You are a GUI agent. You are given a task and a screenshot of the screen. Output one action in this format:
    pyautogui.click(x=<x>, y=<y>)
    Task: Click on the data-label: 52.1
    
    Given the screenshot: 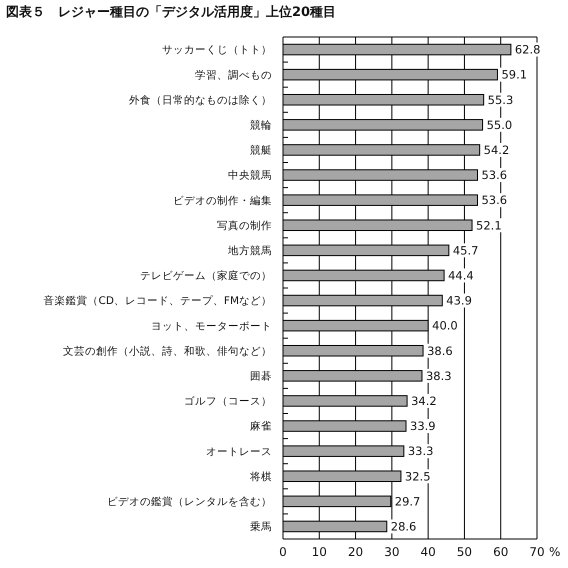 What is the action you would take?
    pyautogui.click(x=489, y=225)
    